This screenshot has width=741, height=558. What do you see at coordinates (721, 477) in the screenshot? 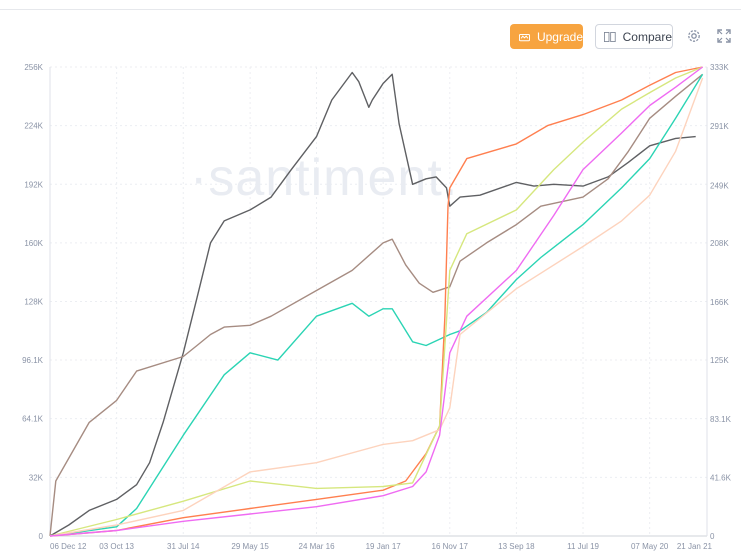
I see `y-right-tick-label: 41.6K` at bounding box center [721, 477].